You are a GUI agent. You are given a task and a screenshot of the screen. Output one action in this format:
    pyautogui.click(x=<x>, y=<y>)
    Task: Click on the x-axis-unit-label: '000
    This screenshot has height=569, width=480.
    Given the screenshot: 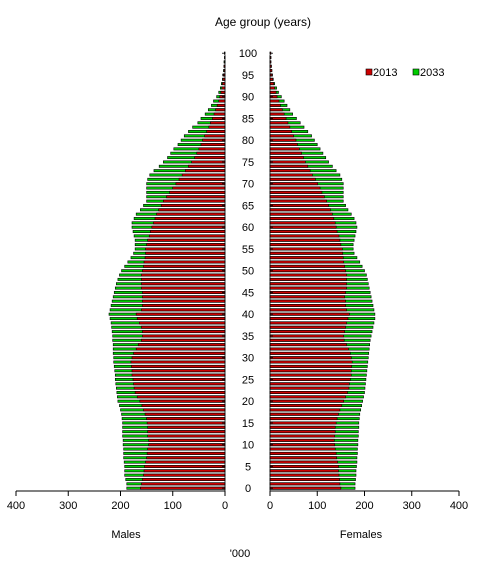 What is the action you would take?
    pyautogui.click(x=240, y=554)
    